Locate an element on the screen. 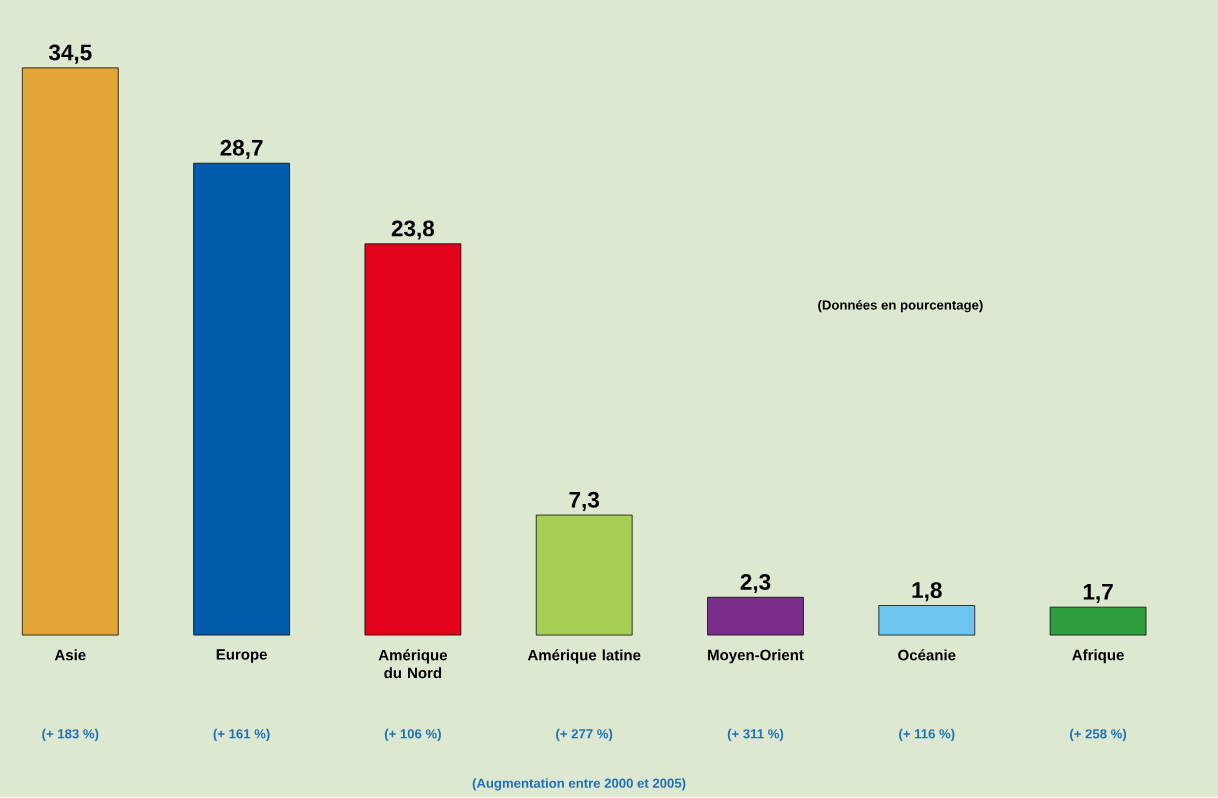  data-label: 28,7 is located at coordinates (241, 150).